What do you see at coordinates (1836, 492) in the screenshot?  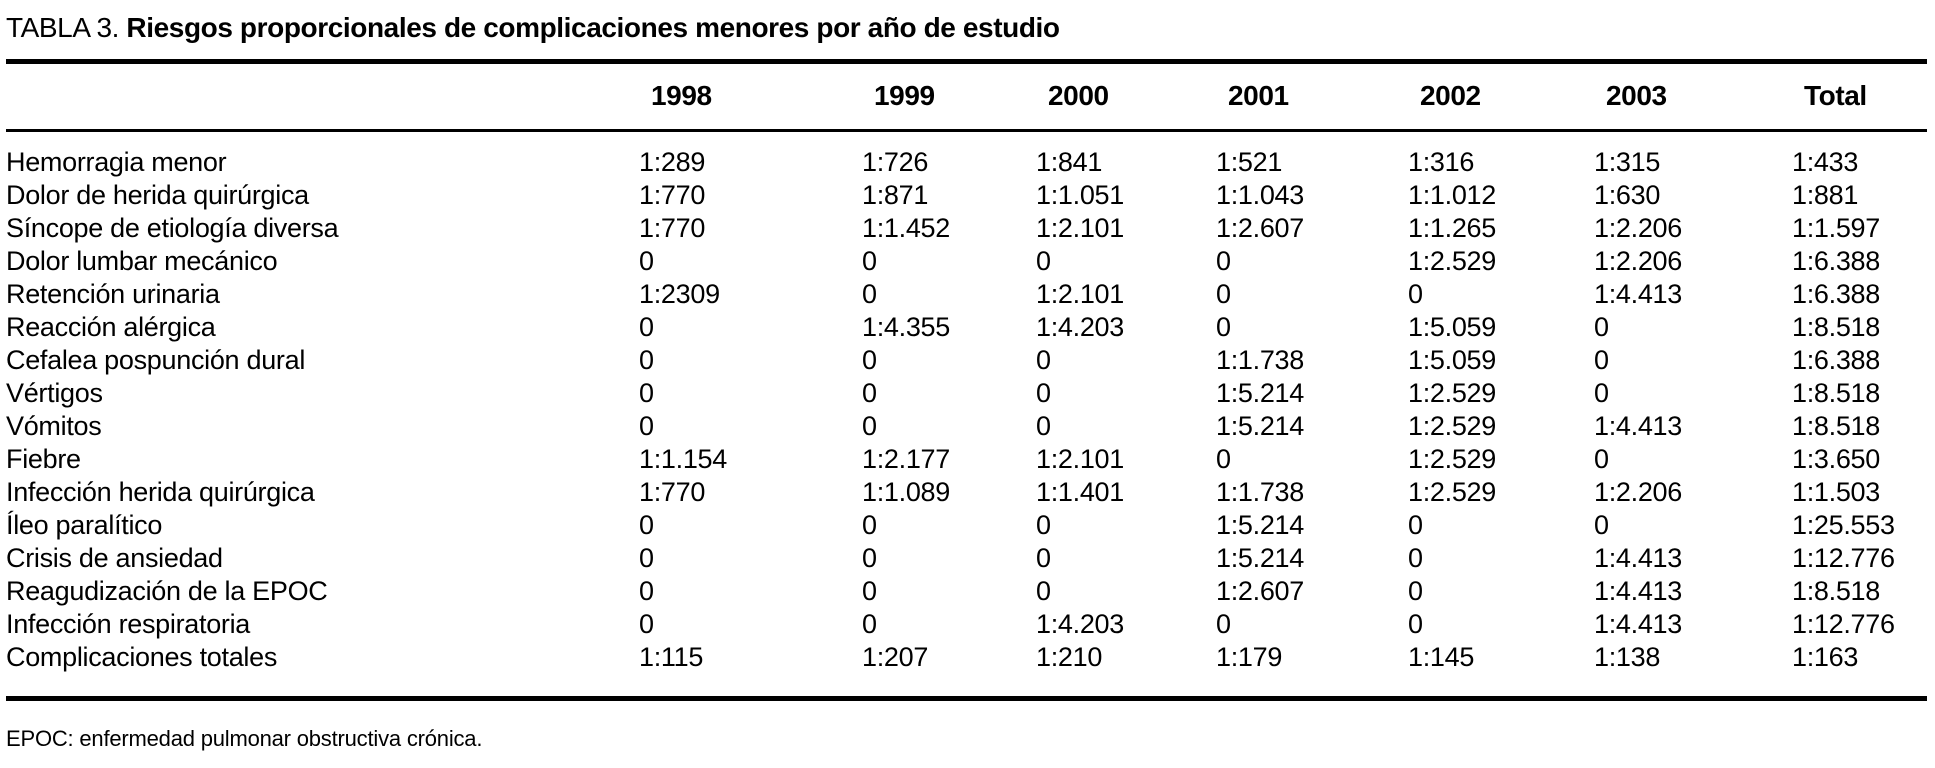 I see `risk-value-cell: 1:1.503` at bounding box center [1836, 492].